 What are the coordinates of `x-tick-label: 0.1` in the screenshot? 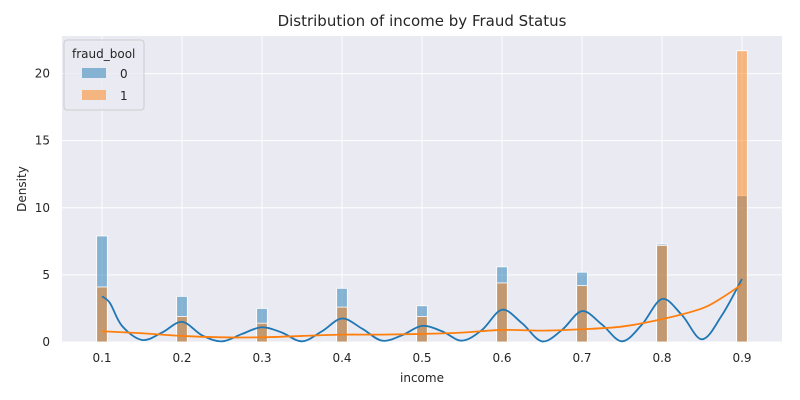 It's located at (101, 358).